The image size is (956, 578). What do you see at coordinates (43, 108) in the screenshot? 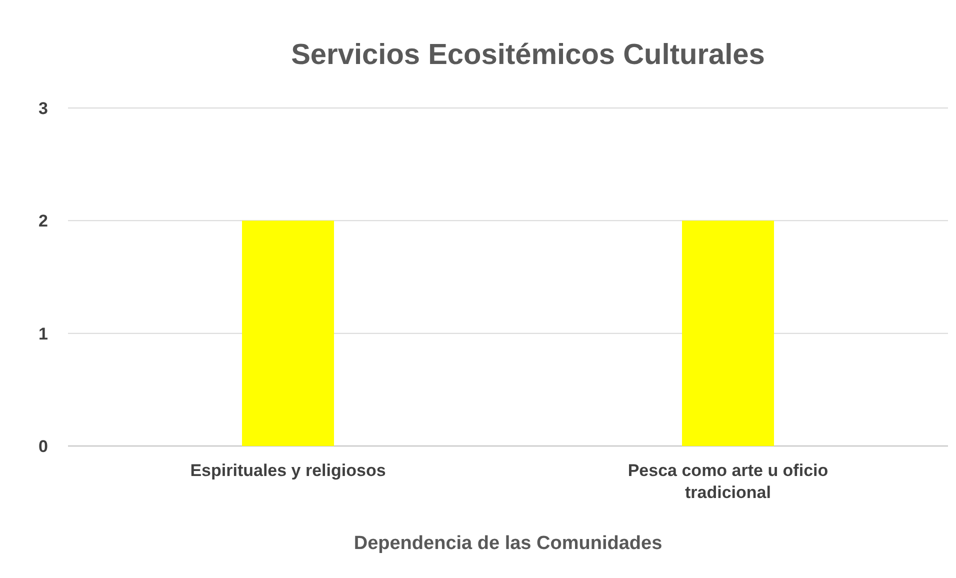
I see `y-tick-label: 3` at bounding box center [43, 108].